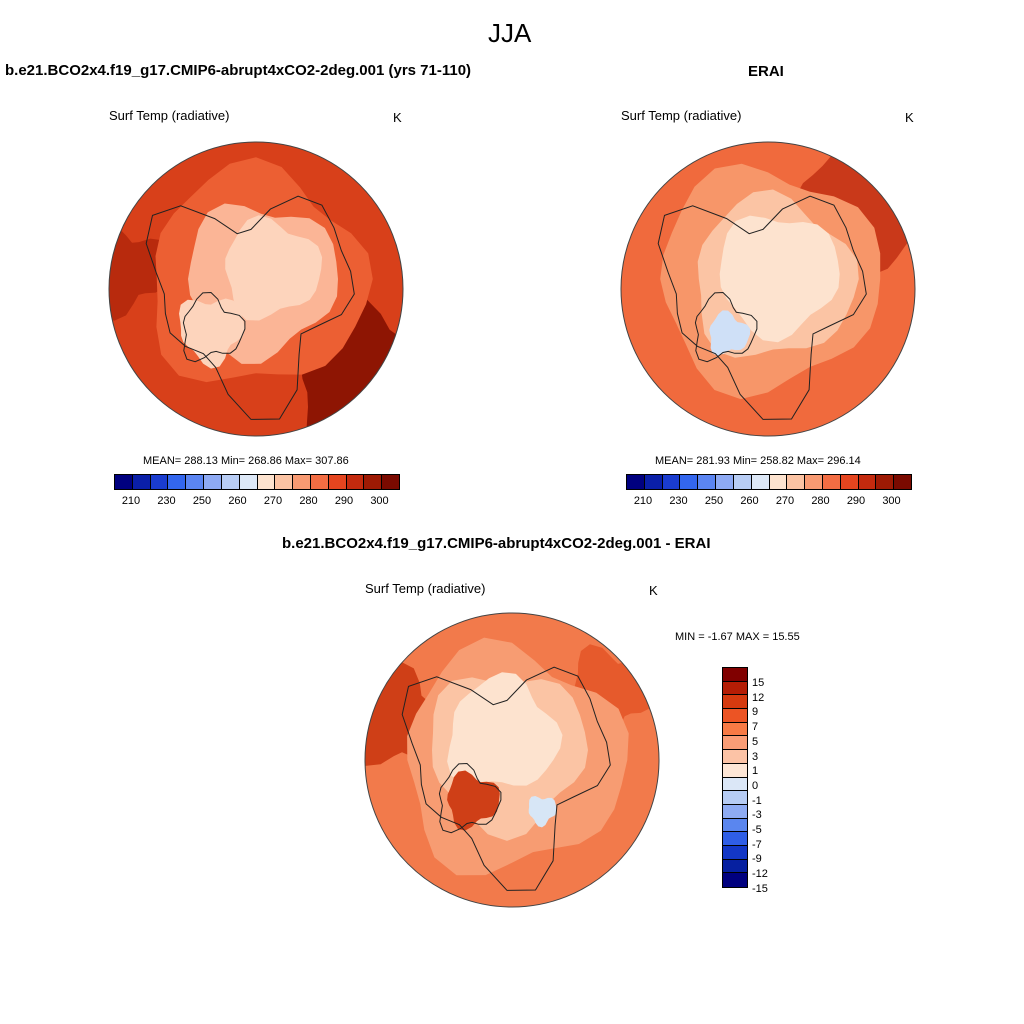 The height and width of the screenshot is (1024, 1024). Describe the element at coordinates (755, 785) in the screenshot. I see `colorbar-tick-label: 0` at that location.